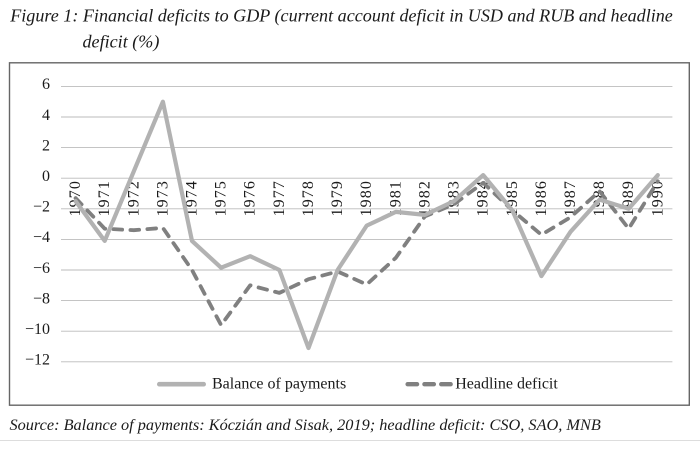 Image resolution: width=700 pixels, height=450 pixels. What do you see at coordinates (37, 360) in the screenshot?
I see `svg-text: −12` at bounding box center [37, 360].